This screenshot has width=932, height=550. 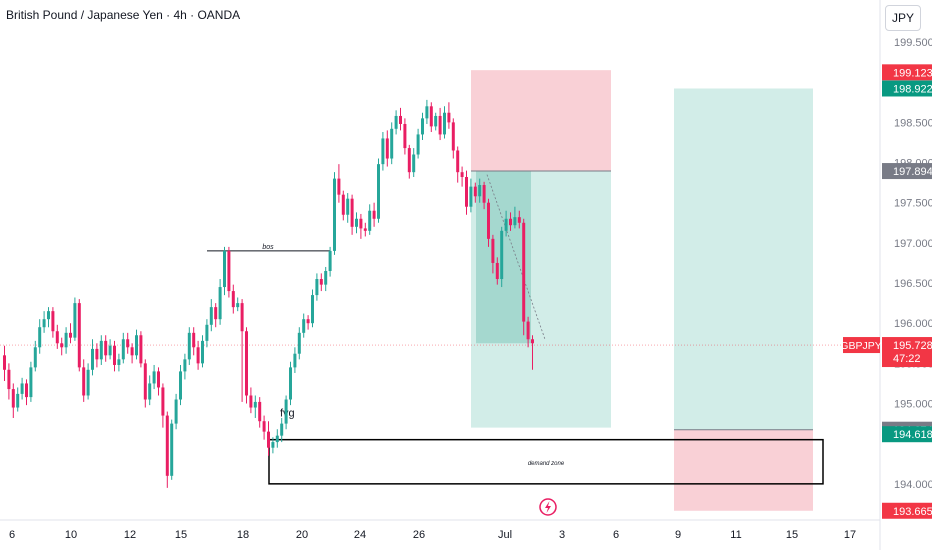 What do you see at coordinates (913, 284) in the screenshot?
I see `y-tick-label: 196.500` at bounding box center [913, 284].